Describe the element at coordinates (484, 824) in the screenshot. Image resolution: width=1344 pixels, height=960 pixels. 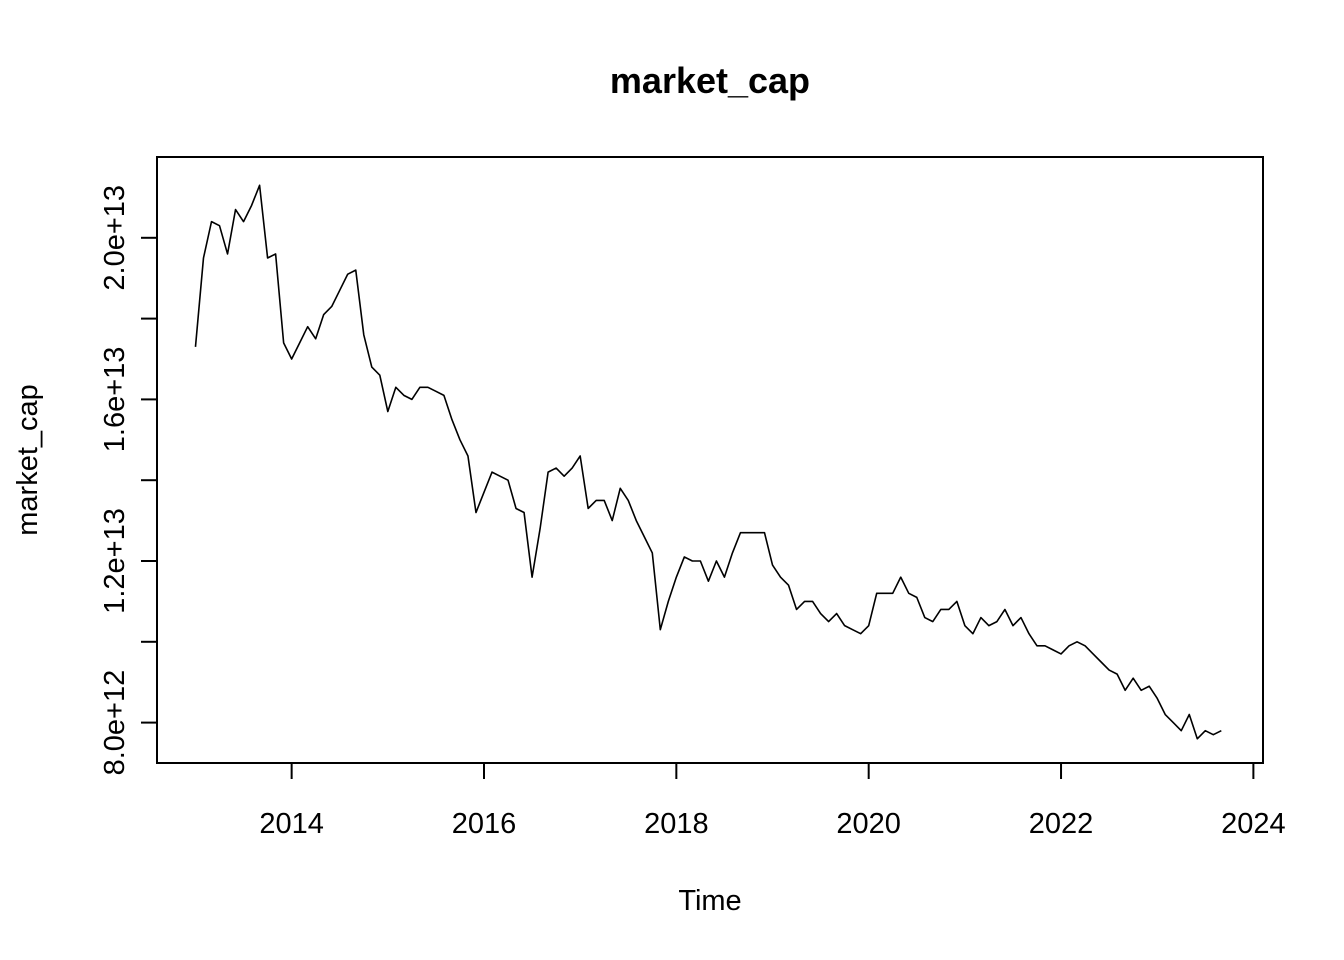
I see `x-tick-label: 2016` at that location.